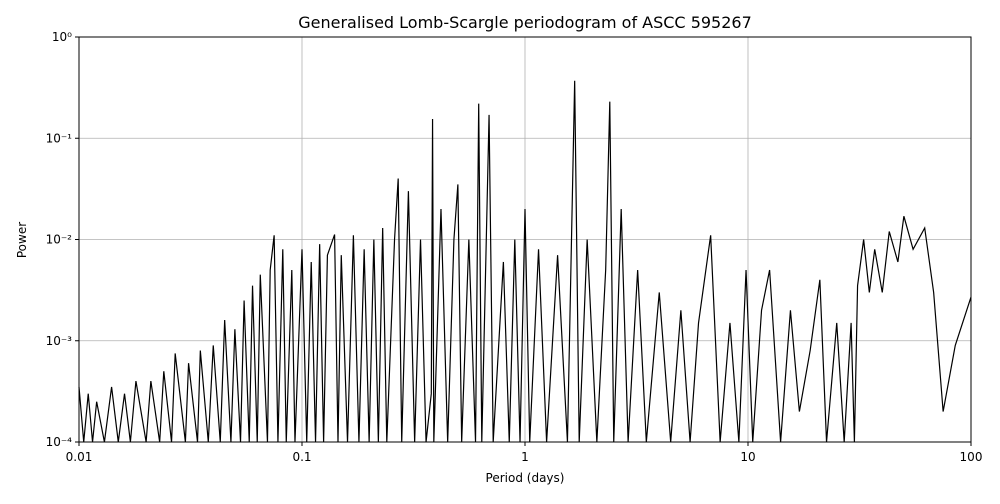 This screenshot has height=504, width=1000. Describe the element at coordinates (525, 478) in the screenshot. I see `x-axis-label: Period (days)` at that location.